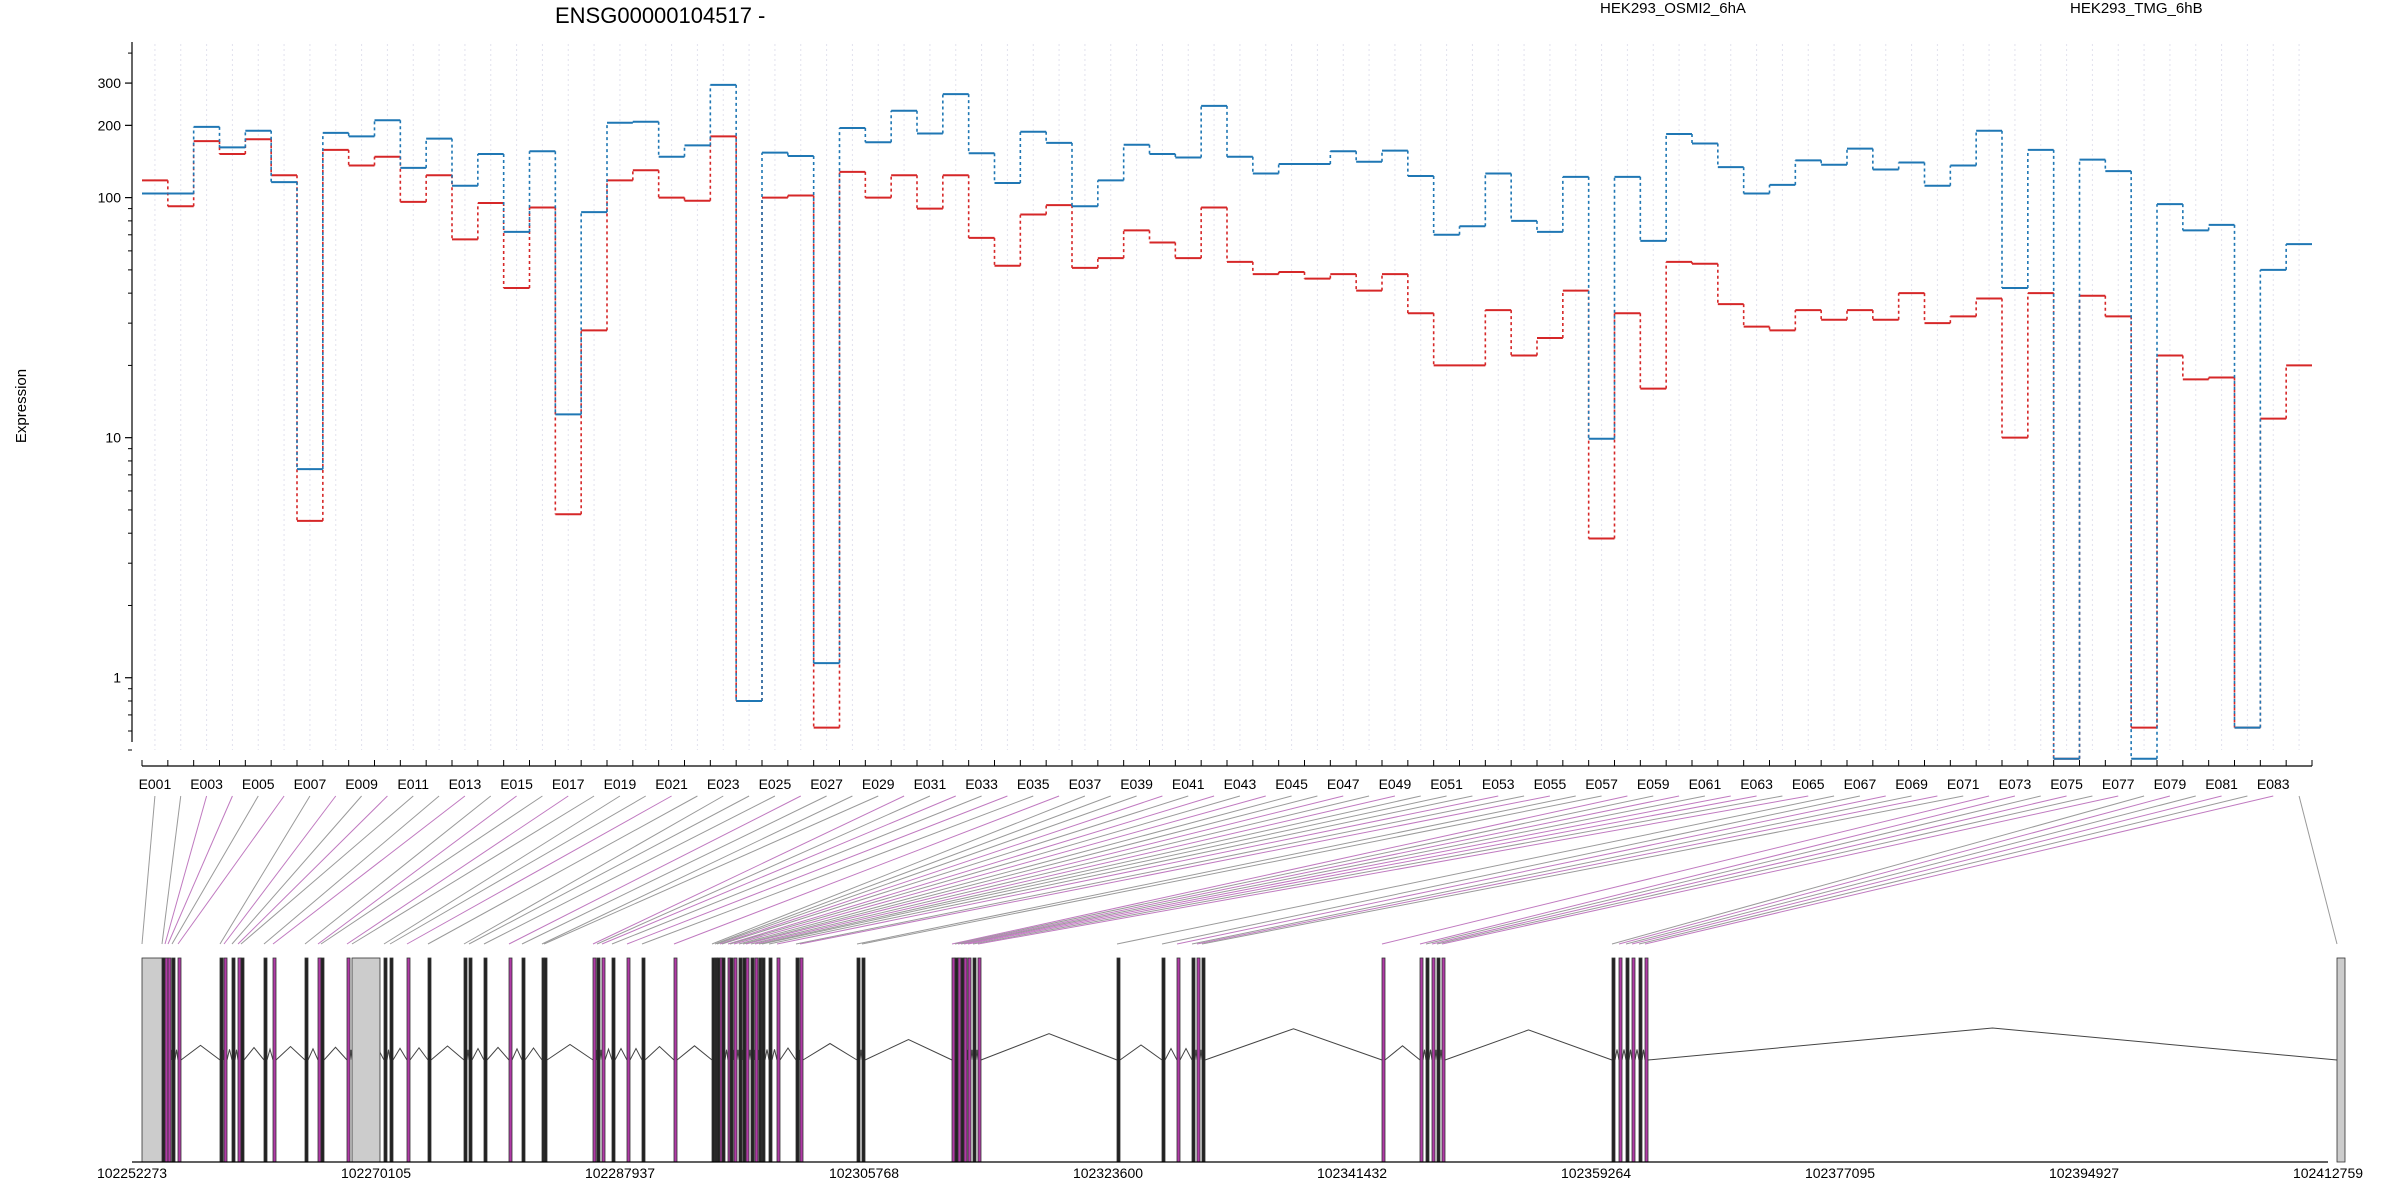 This screenshot has width=2400, height=1200. I want to click on x-tick-label: E045, so click(1291, 784).